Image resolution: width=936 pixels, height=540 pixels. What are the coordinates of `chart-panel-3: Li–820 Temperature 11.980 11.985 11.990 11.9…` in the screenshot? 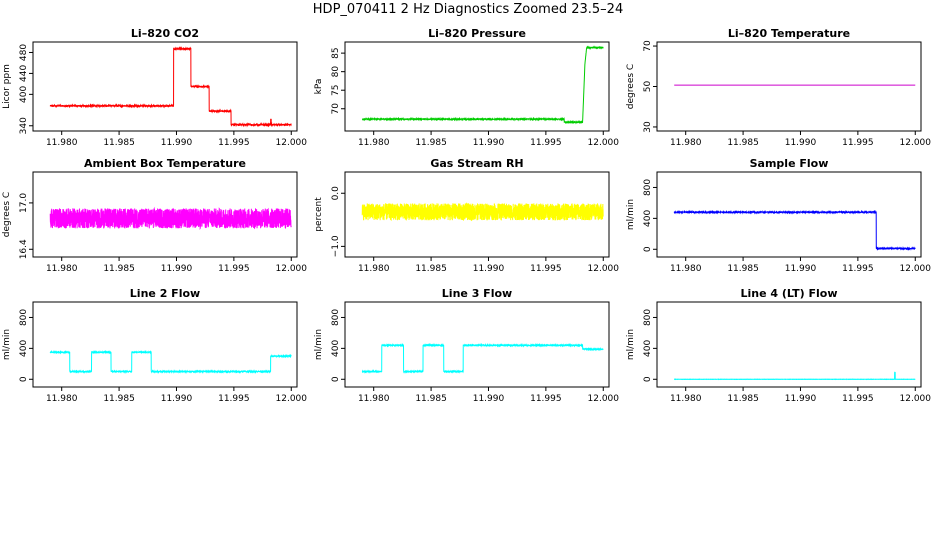 It's located at (778, 87).